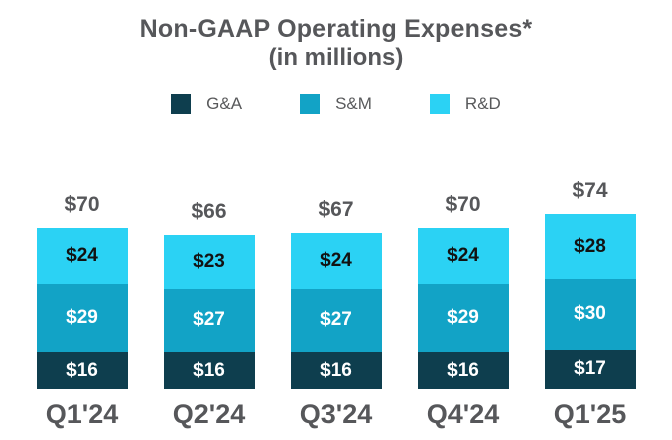 The height and width of the screenshot is (440, 672). Describe the element at coordinates (82, 414) in the screenshot. I see `x-axis-label: Q1'24` at that location.